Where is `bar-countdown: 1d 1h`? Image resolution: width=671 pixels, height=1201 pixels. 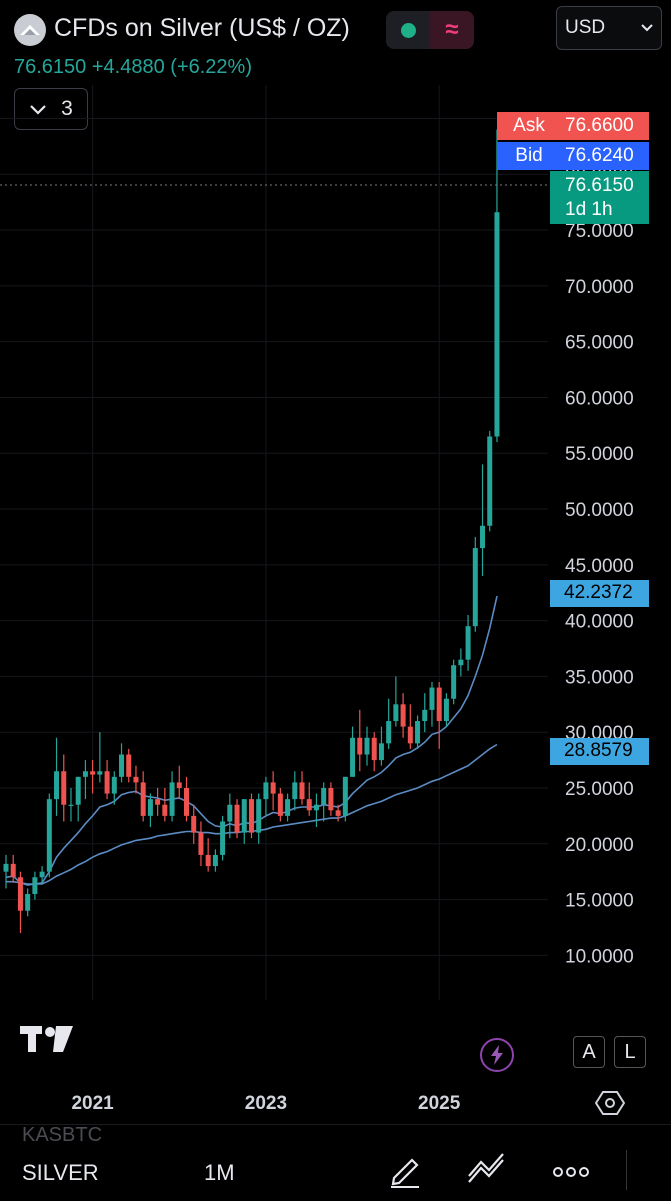 bar-countdown: 1d 1h is located at coordinates (589, 209).